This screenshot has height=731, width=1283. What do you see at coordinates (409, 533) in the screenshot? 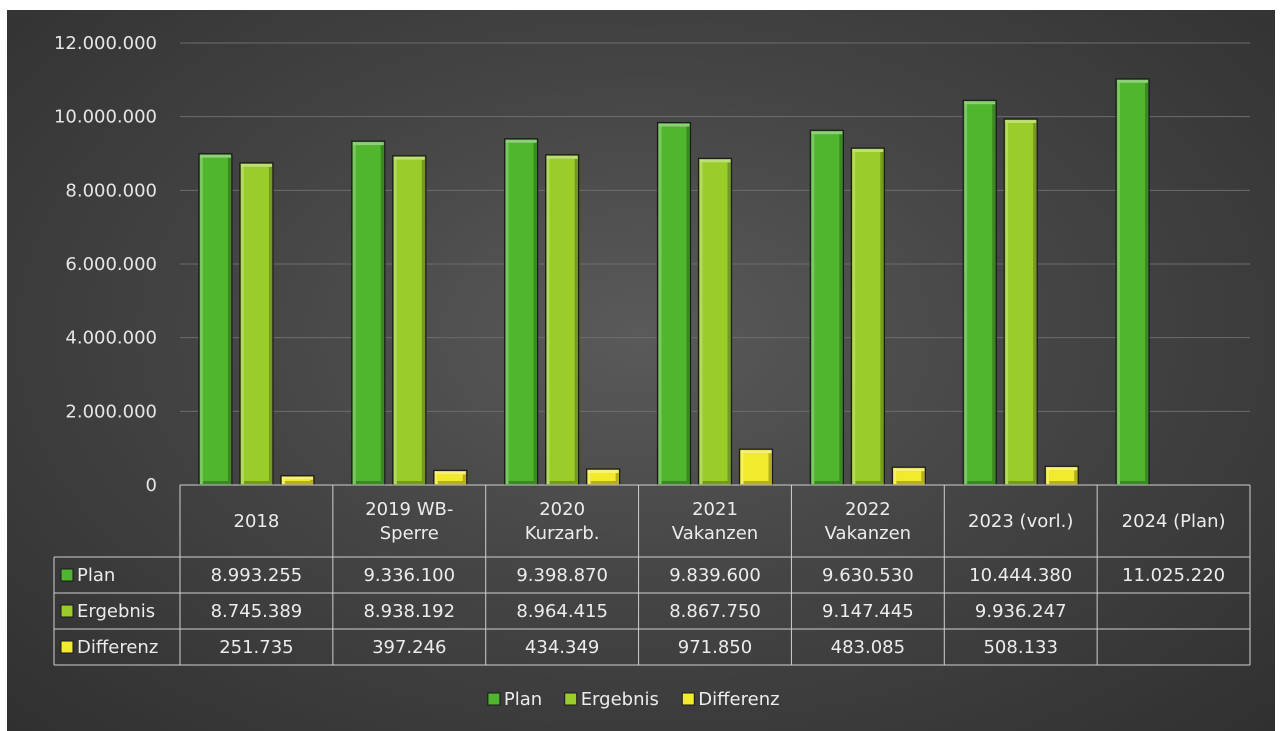
I see `x-tick-label: Sperre` at bounding box center [409, 533].